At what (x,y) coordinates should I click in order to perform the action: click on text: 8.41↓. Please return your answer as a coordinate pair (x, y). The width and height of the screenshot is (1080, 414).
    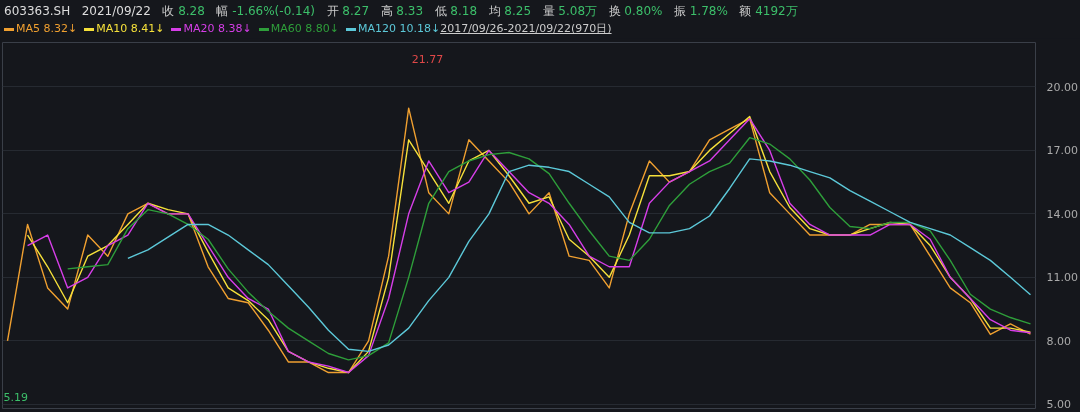
    Looking at the image, I should click on (147, 28).